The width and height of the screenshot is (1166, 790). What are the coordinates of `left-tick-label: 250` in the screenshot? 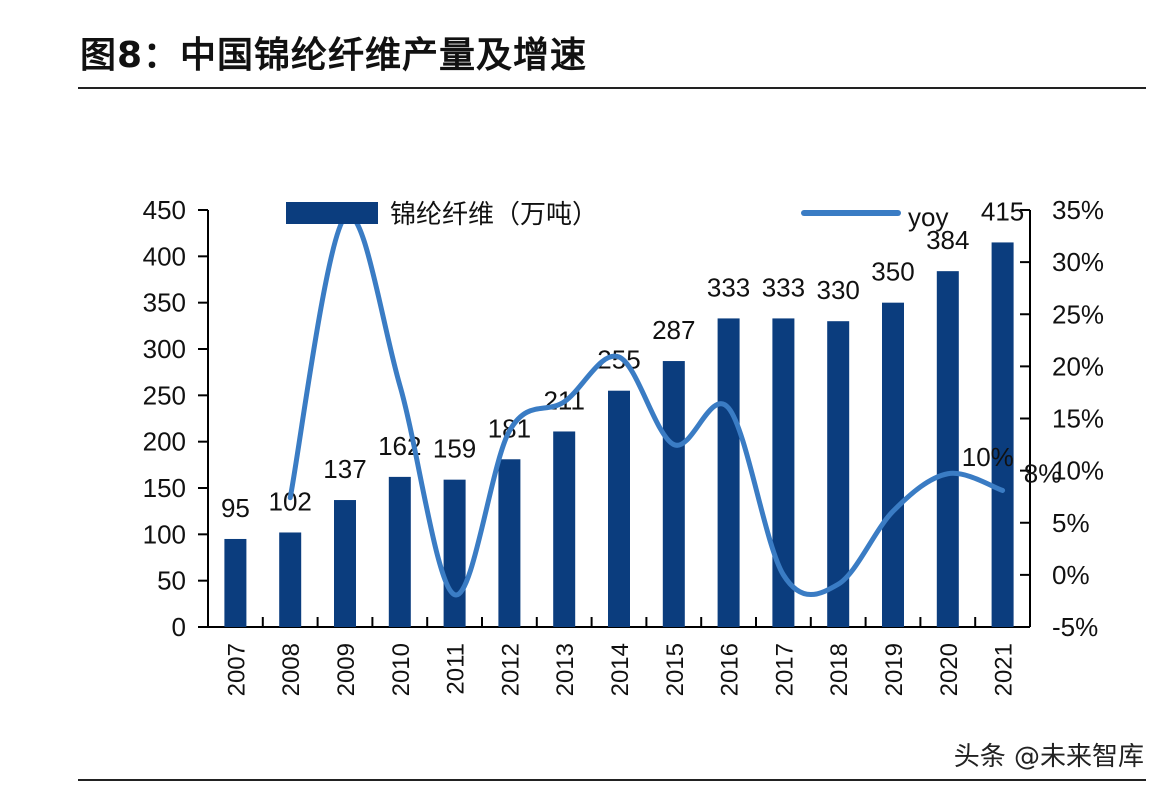 It's located at (164, 395).